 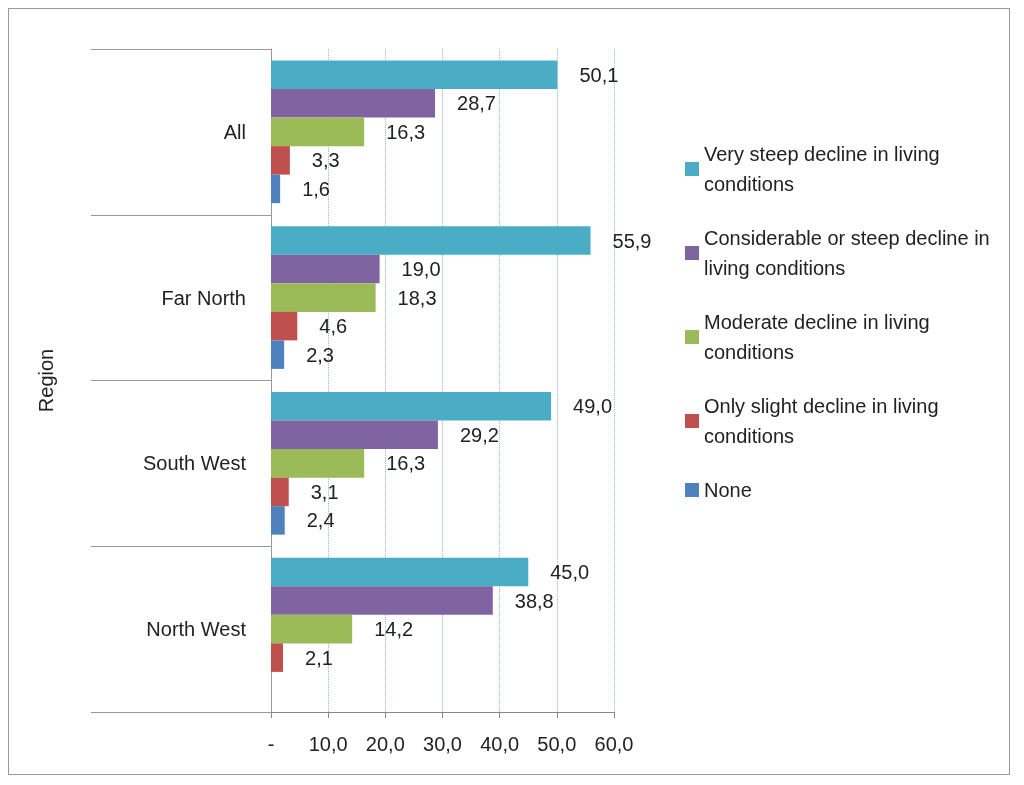 What do you see at coordinates (824, 421) in the screenshot?
I see `legend-label: Only slight decline in living conditions` at bounding box center [824, 421].